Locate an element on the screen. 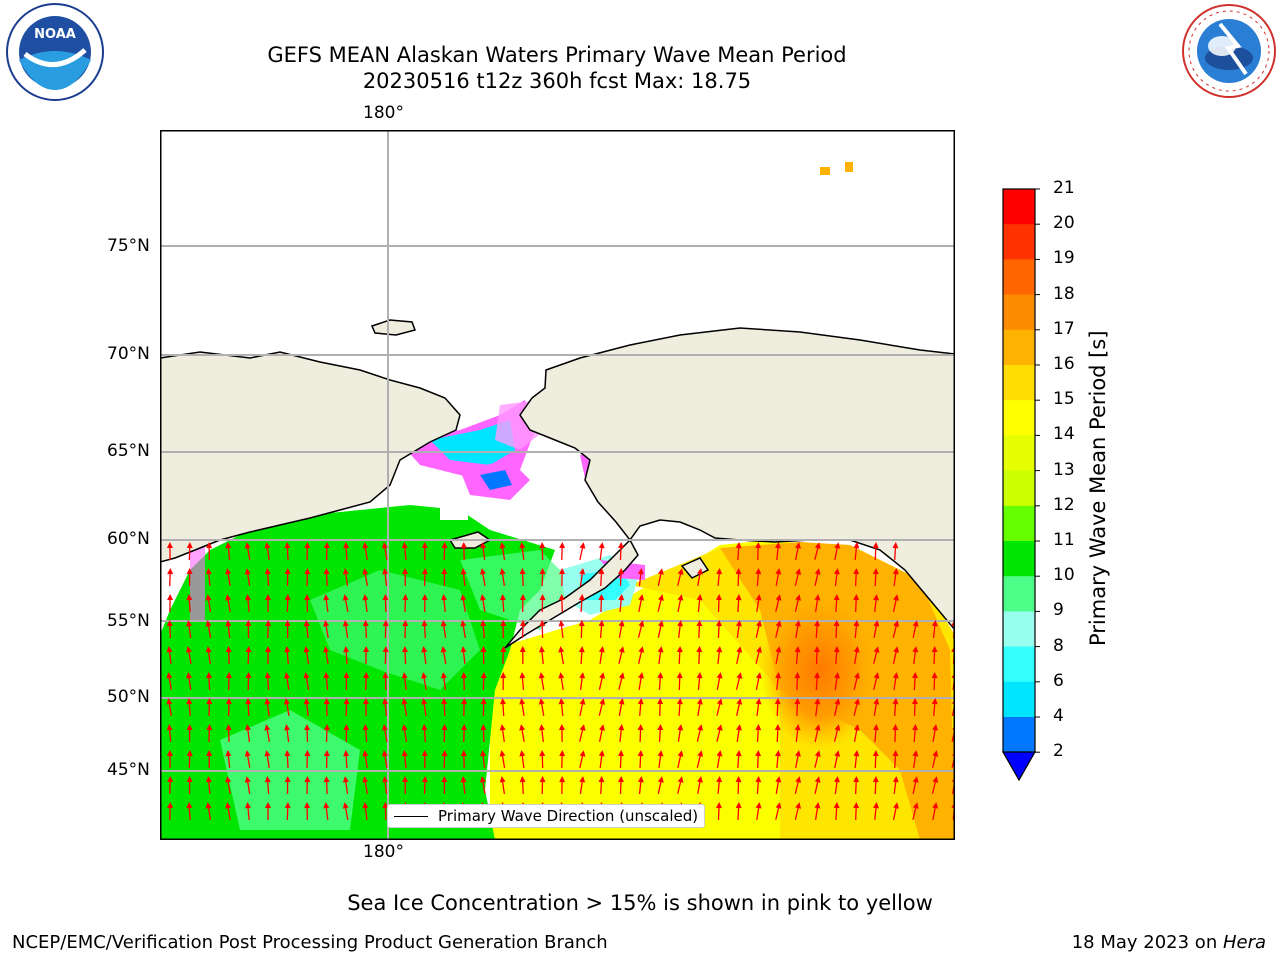  nws-logo is located at coordinates (1229, 51).